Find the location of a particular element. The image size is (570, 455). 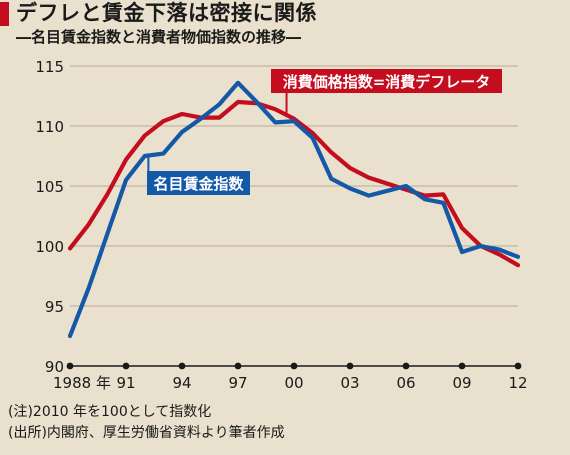

x-tick-label: 91 is located at coordinates (125, 383).